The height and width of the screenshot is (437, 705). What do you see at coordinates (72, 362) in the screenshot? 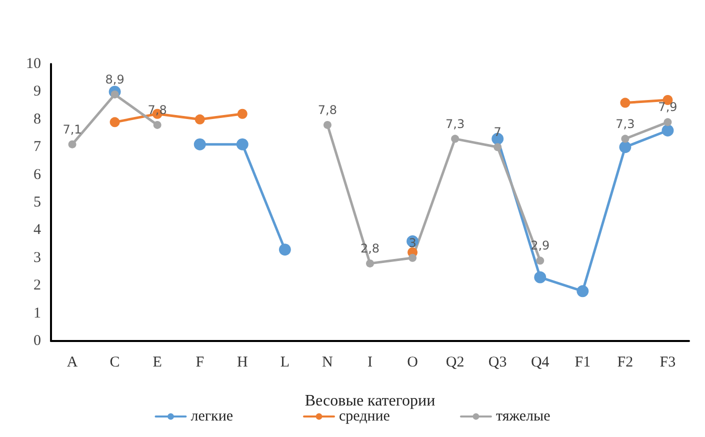
I see `x-tick-label: A` at bounding box center [72, 362].